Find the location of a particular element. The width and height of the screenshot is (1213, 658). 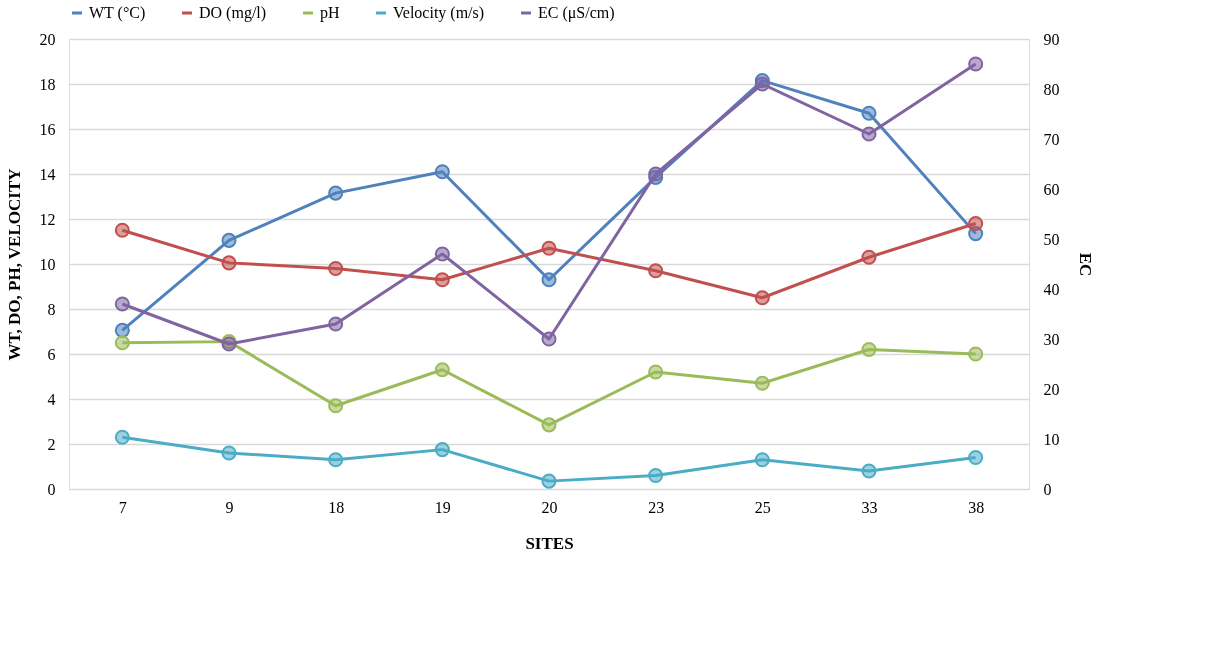

y-tick-label: 16 is located at coordinates (47, 129).